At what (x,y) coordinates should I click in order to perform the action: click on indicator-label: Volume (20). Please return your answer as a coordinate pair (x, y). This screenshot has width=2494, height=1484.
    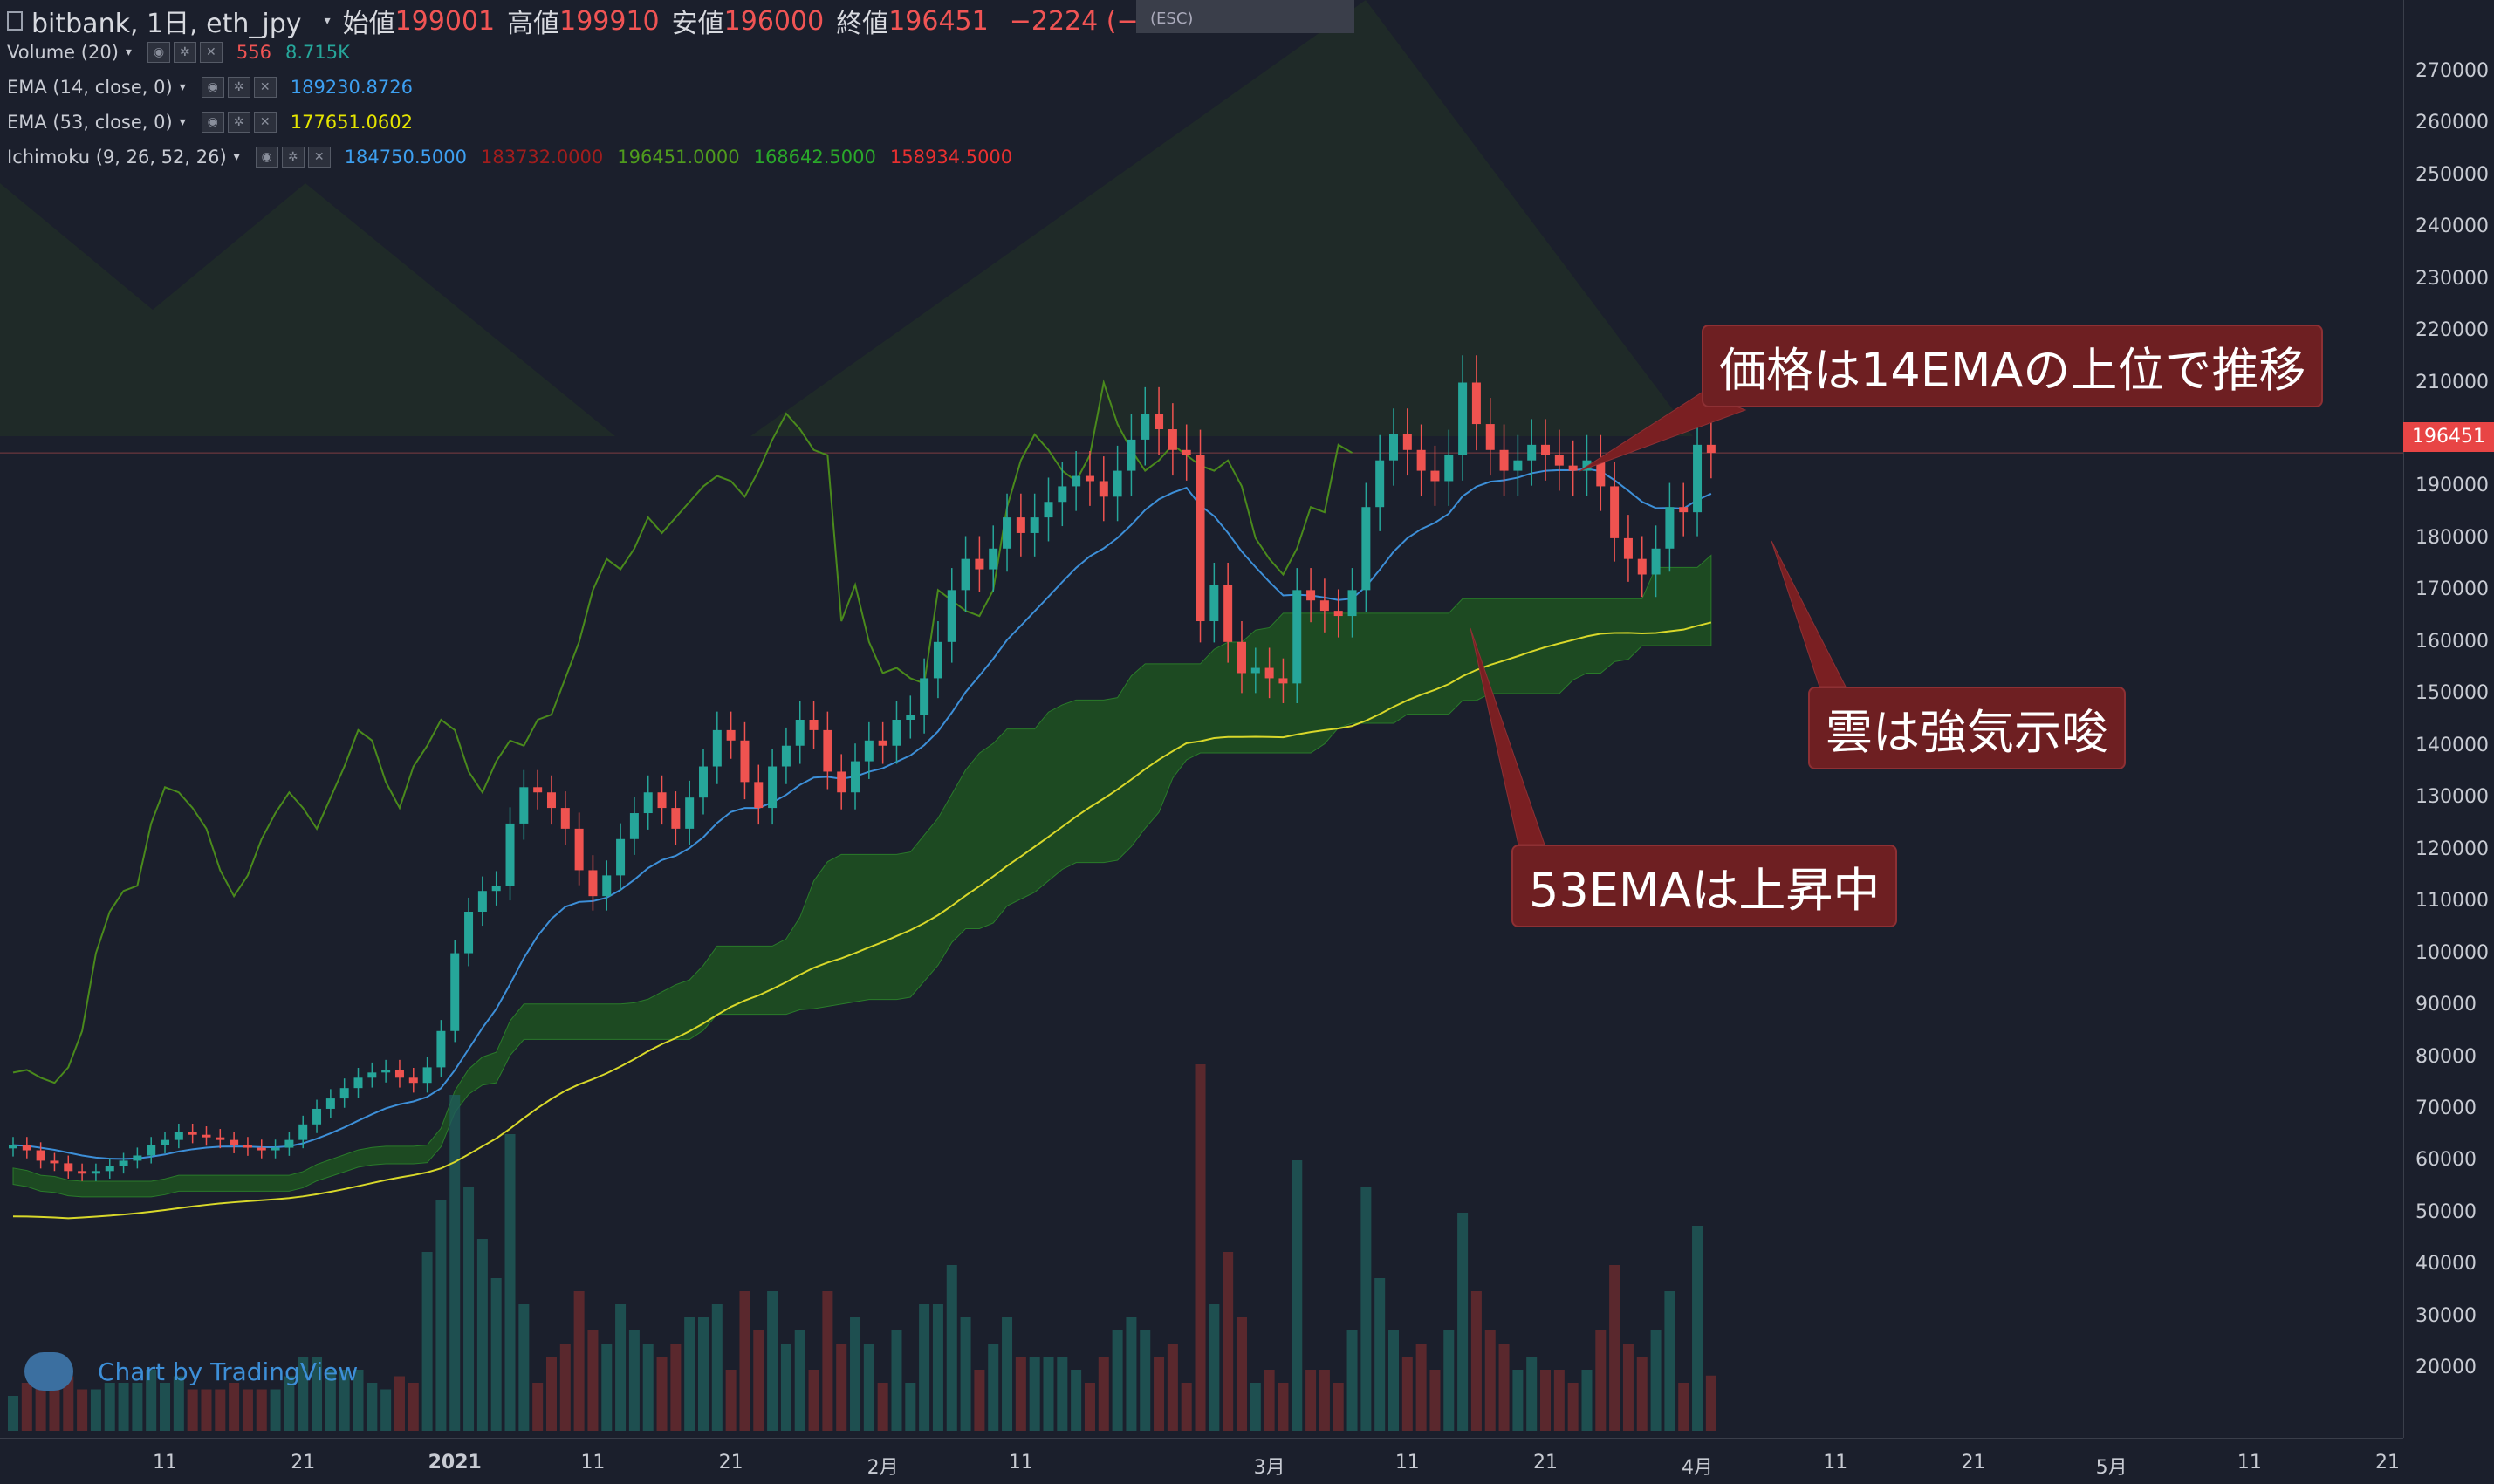
    Looking at the image, I should click on (63, 52).